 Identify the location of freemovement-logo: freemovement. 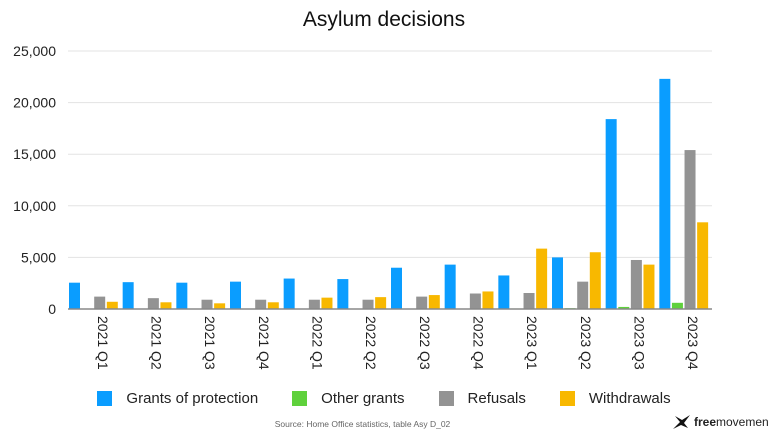
(720, 422).